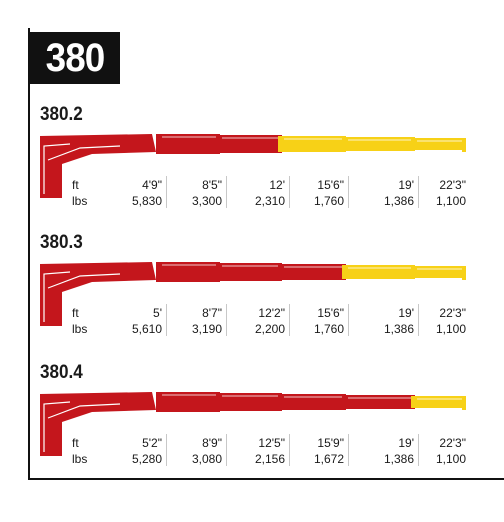  What do you see at coordinates (146, 329) in the screenshot?
I see `capacity-value: 5,610` at bounding box center [146, 329].